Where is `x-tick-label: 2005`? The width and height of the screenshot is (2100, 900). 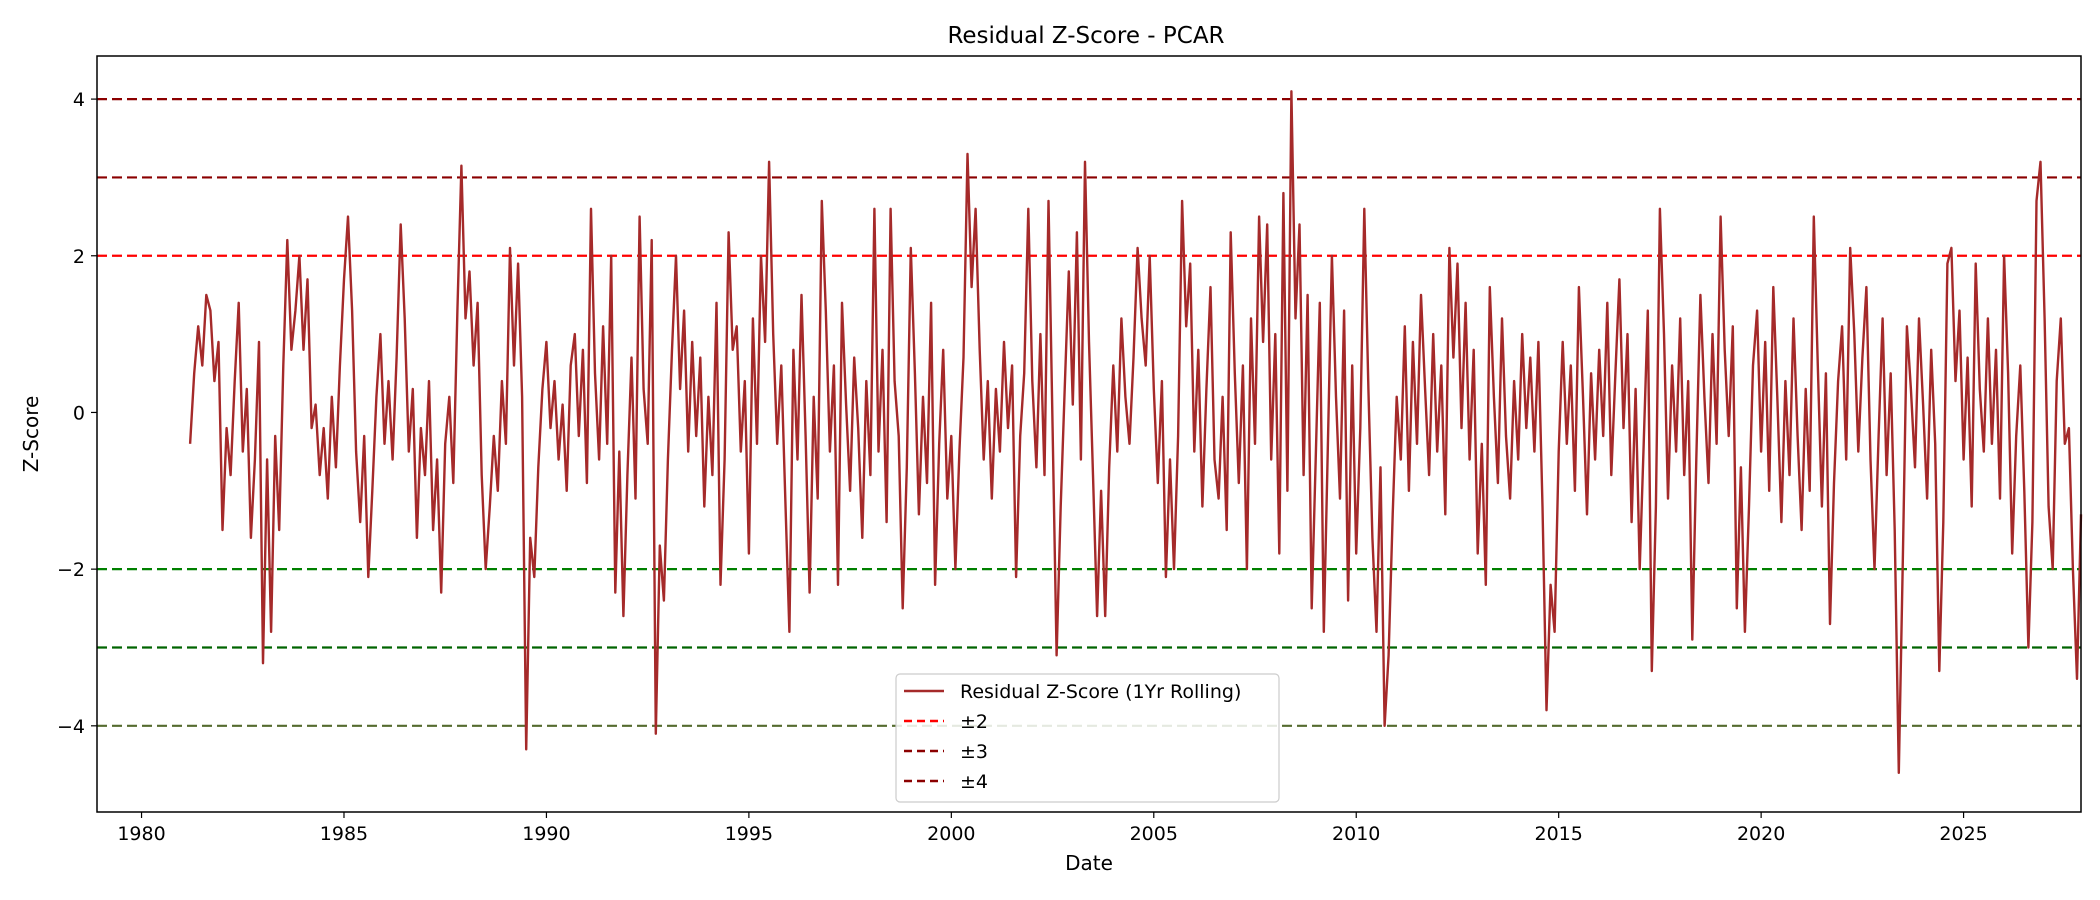 x-tick-label: 2005 is located at coordinates (1154, 834).